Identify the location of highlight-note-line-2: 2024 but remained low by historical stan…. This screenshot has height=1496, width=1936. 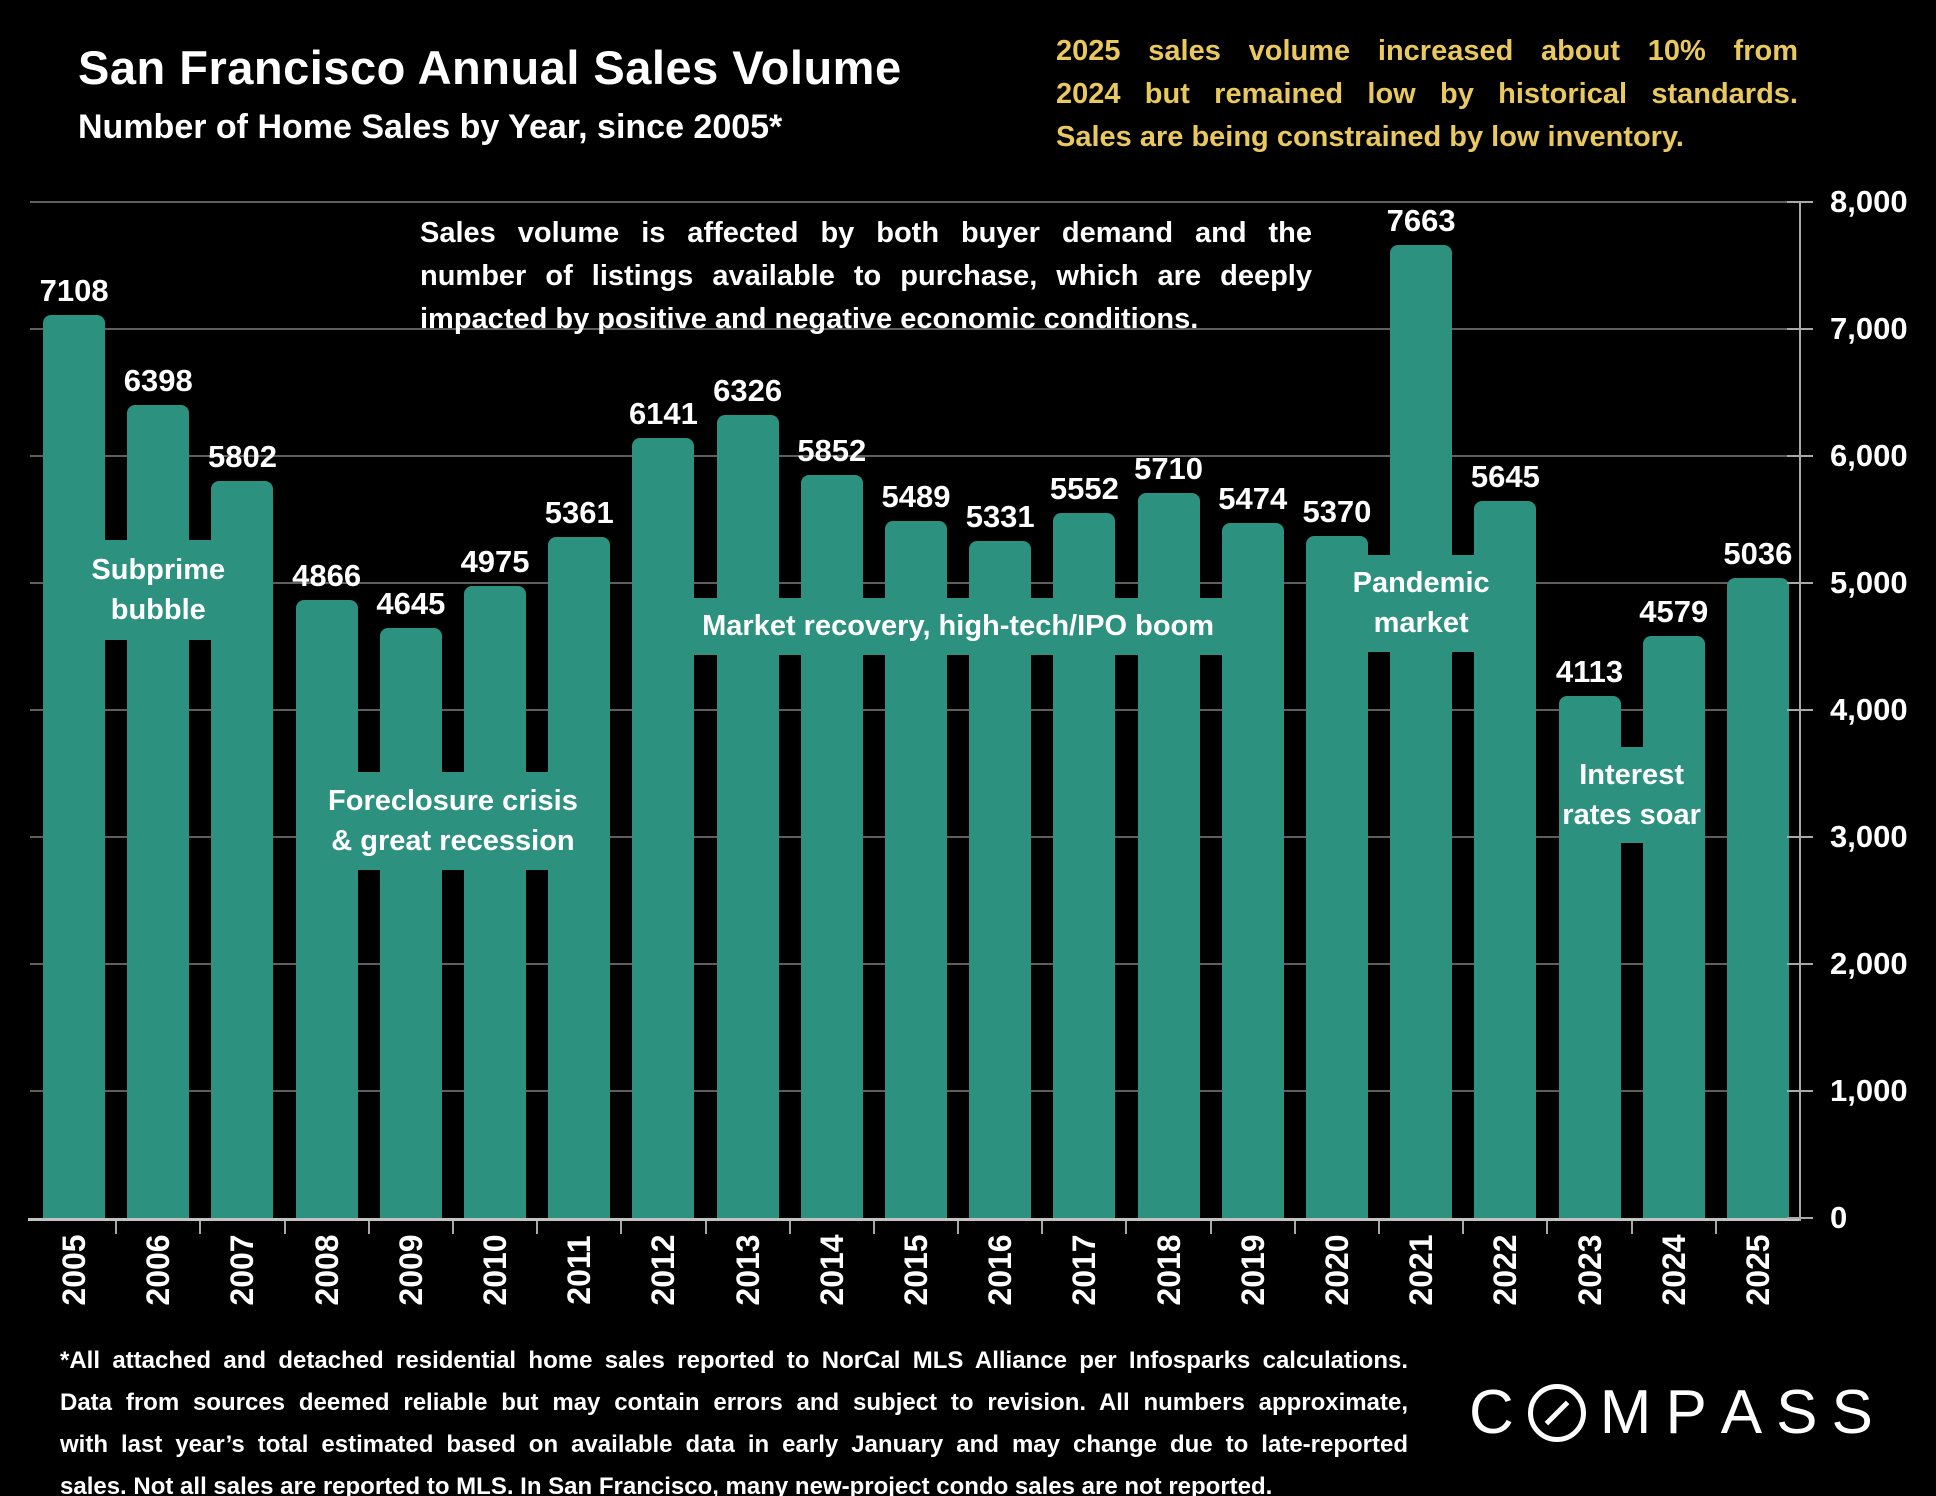
(1427, 94).